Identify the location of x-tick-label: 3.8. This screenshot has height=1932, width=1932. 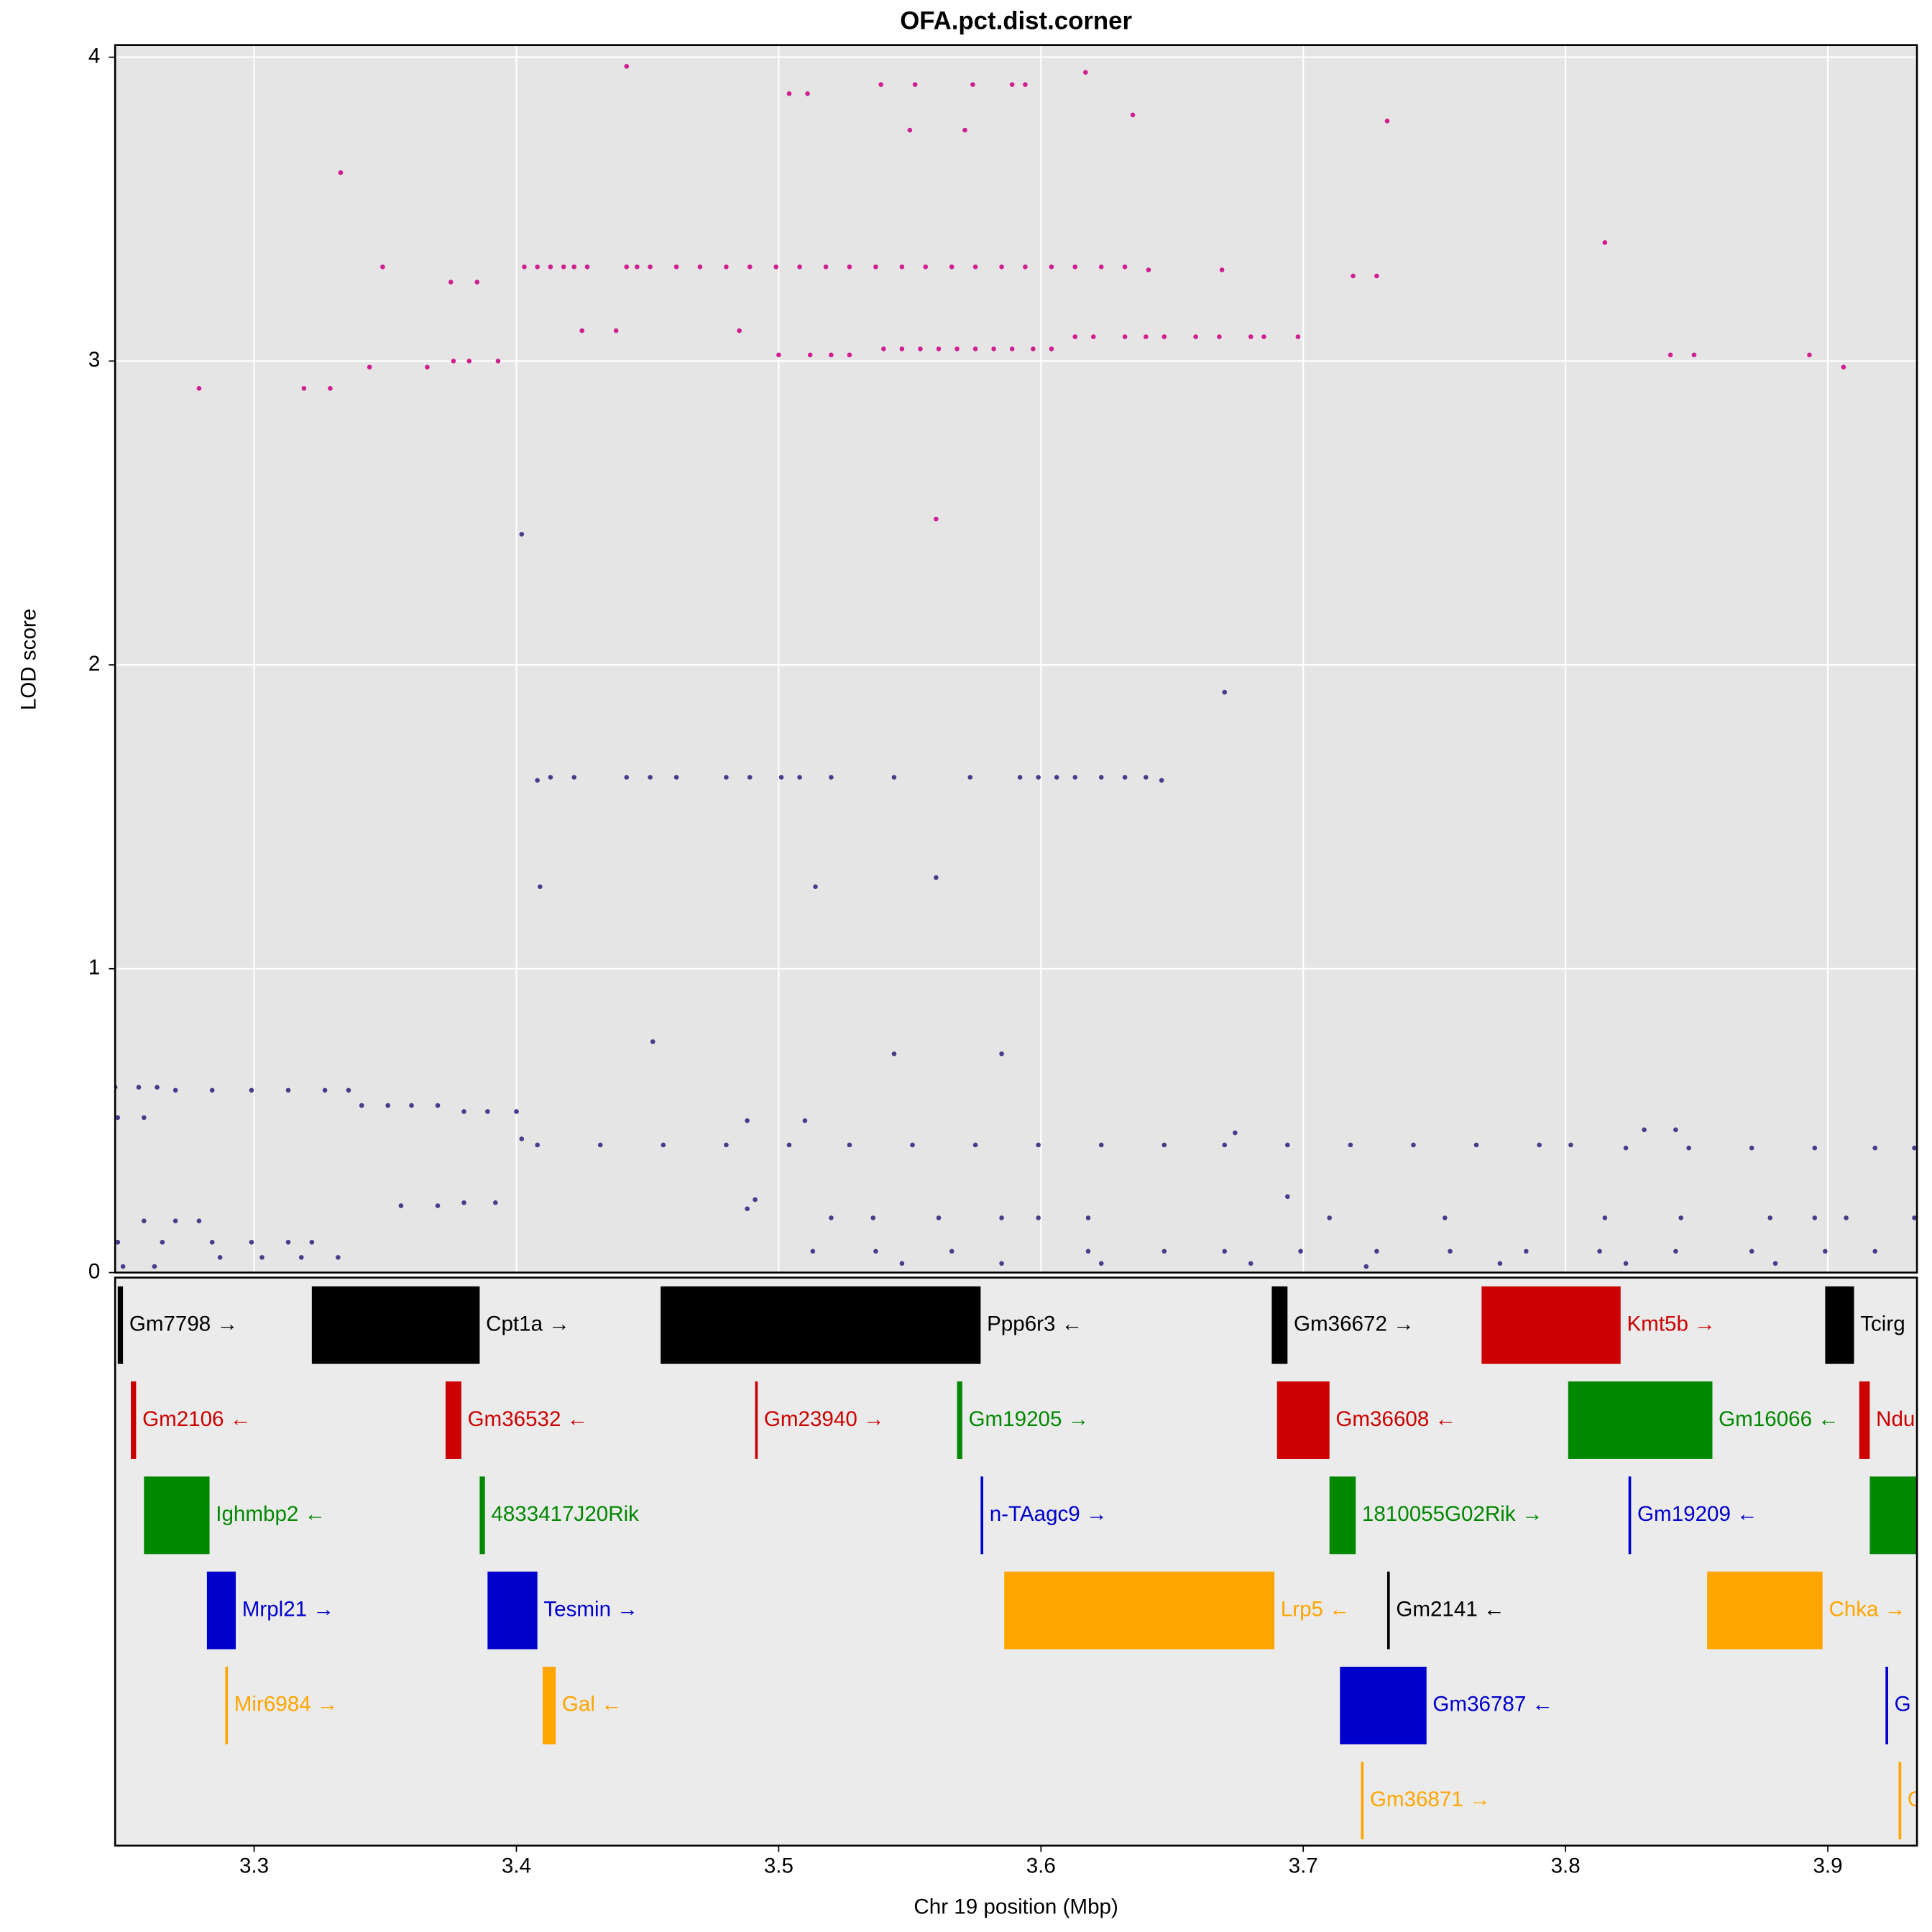
(1566, 1865).